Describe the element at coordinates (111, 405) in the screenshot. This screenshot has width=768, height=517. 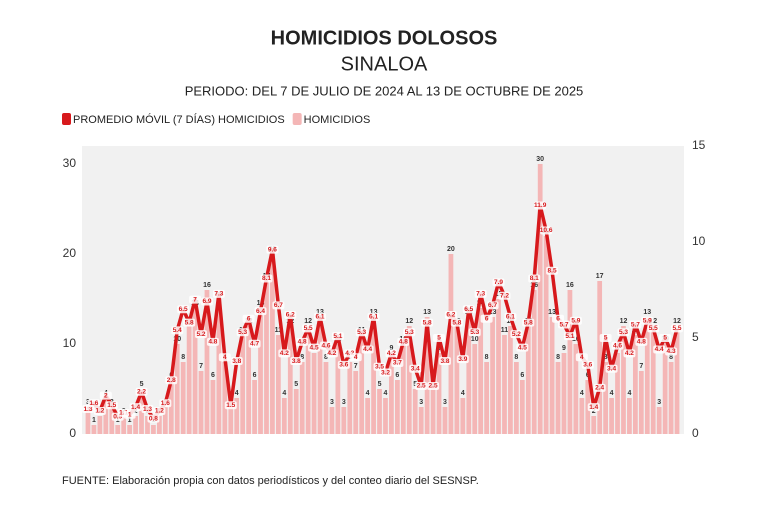
I see `line-value-label: 1.5` at that location.